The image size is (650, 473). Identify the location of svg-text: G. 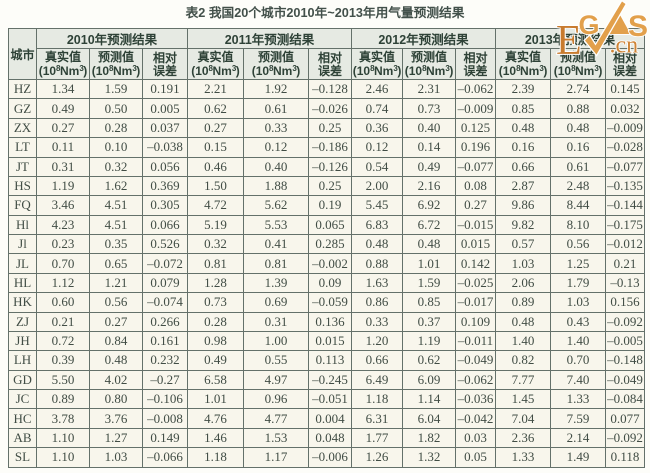
(589, 25).